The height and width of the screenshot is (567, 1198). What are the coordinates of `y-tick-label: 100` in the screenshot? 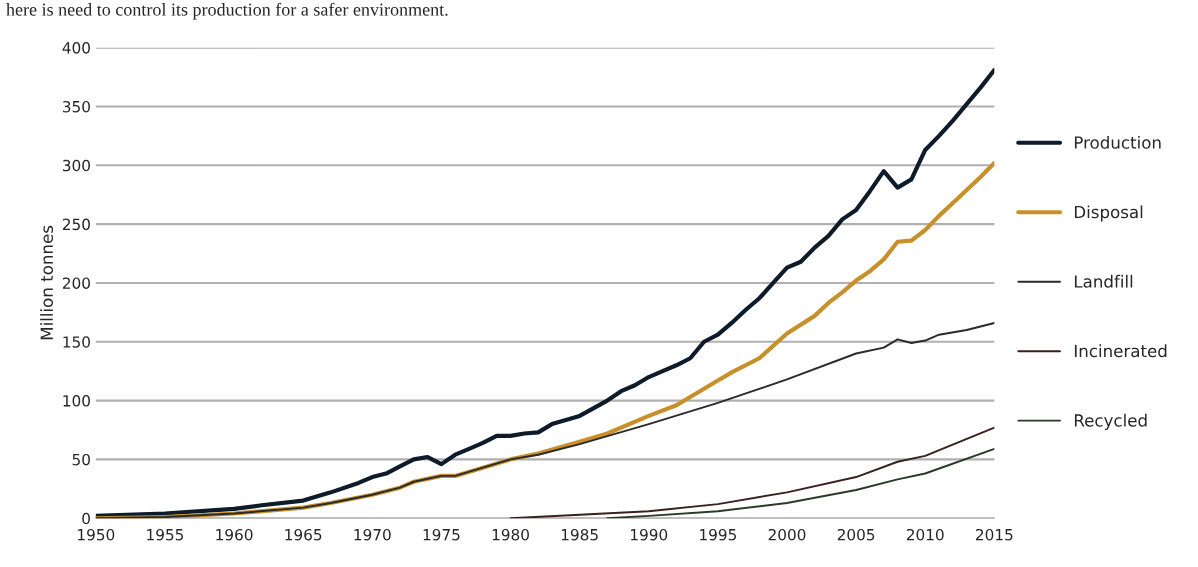 It's located at (76, 401).